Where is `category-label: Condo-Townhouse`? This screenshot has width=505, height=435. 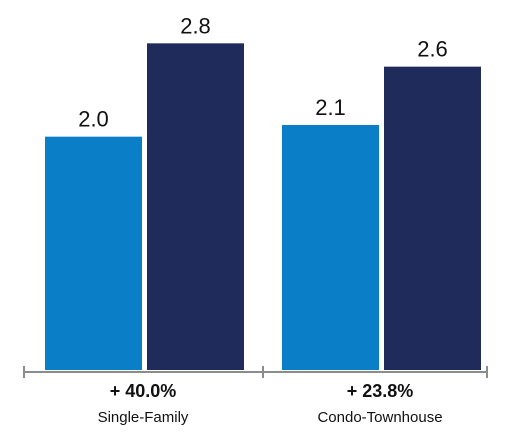
category-label: Condo-Townhouse is located at coordinates (379, 417).